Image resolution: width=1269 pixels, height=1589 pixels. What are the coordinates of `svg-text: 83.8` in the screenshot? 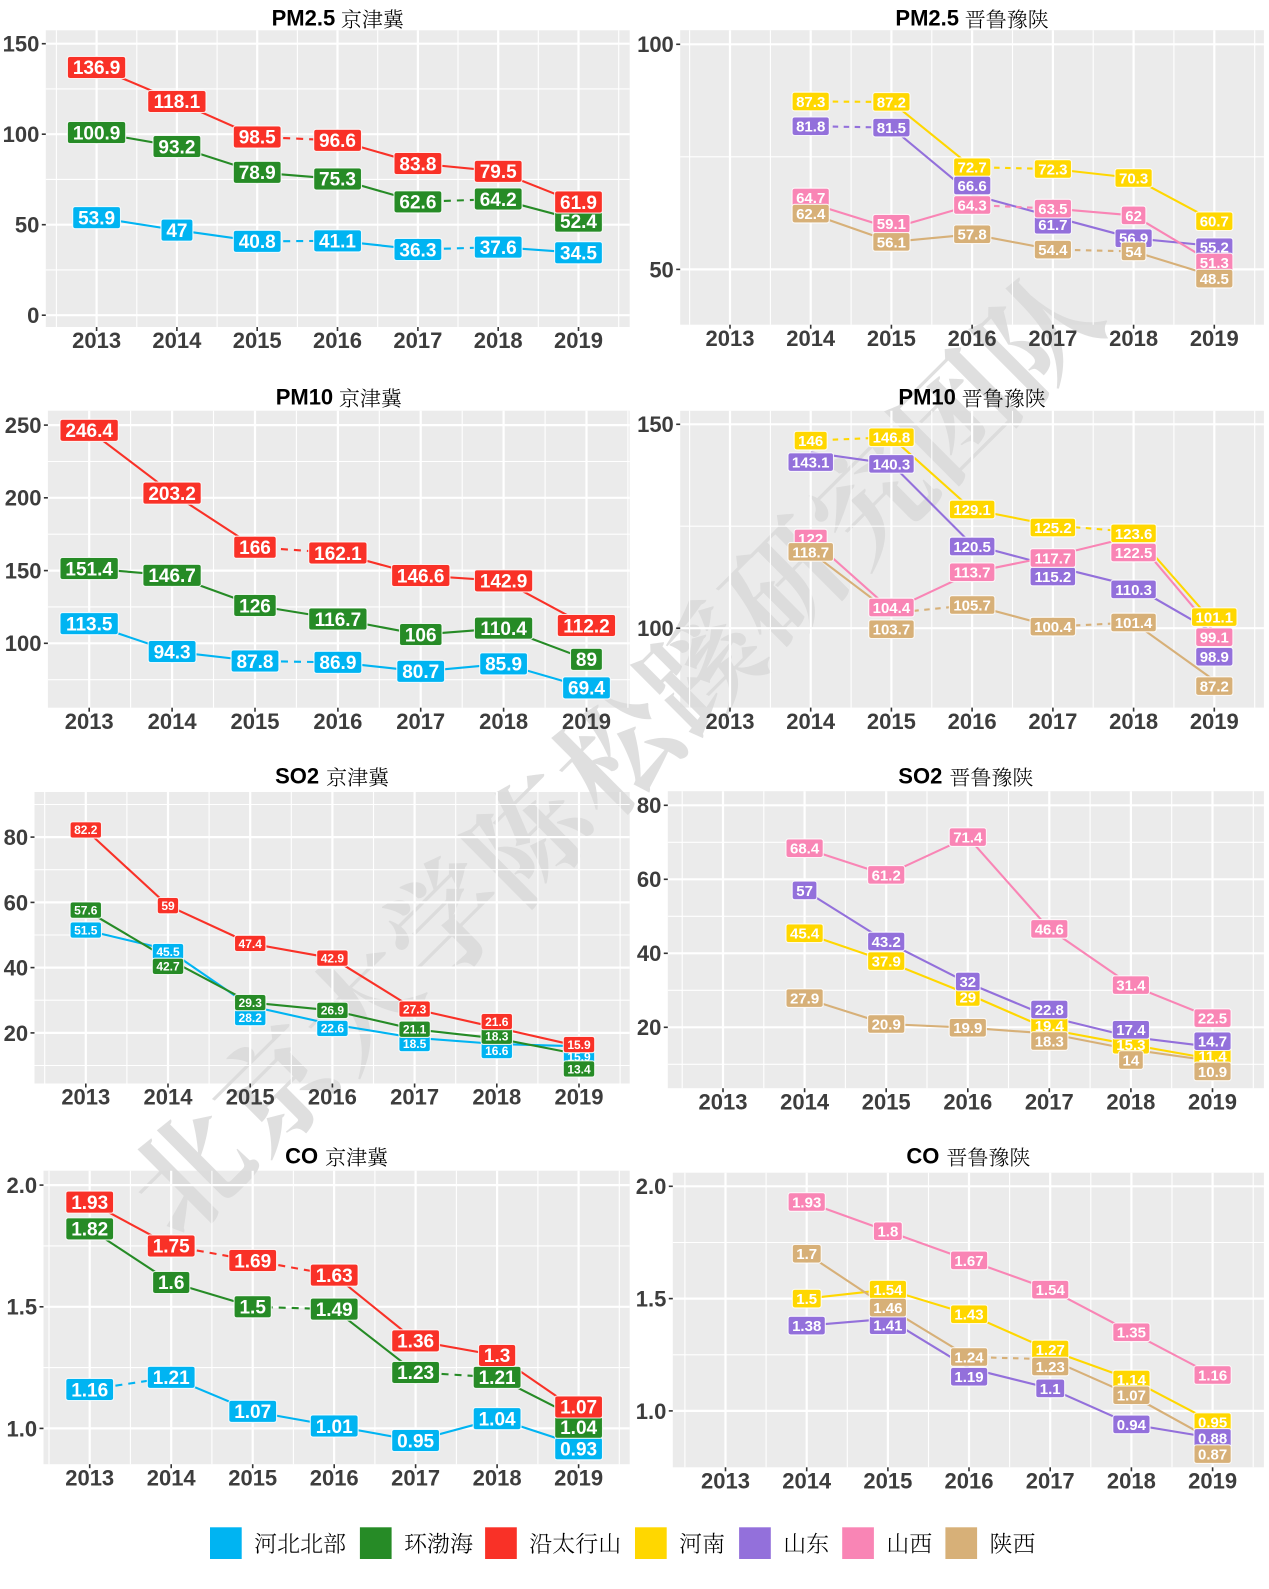 It's located at (417, 164).